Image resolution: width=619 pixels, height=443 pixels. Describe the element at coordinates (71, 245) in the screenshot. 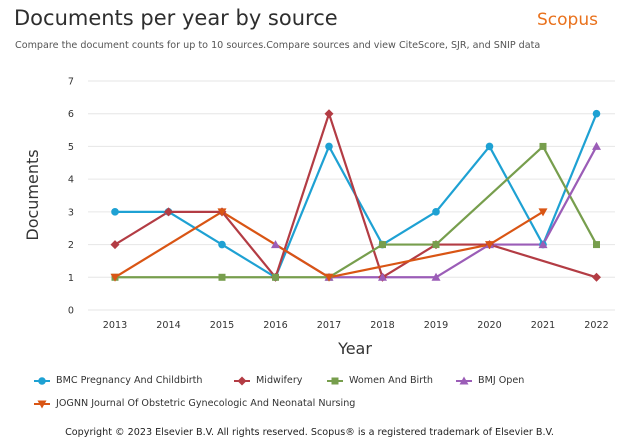

I see `y-tick-label: 2` at that location.